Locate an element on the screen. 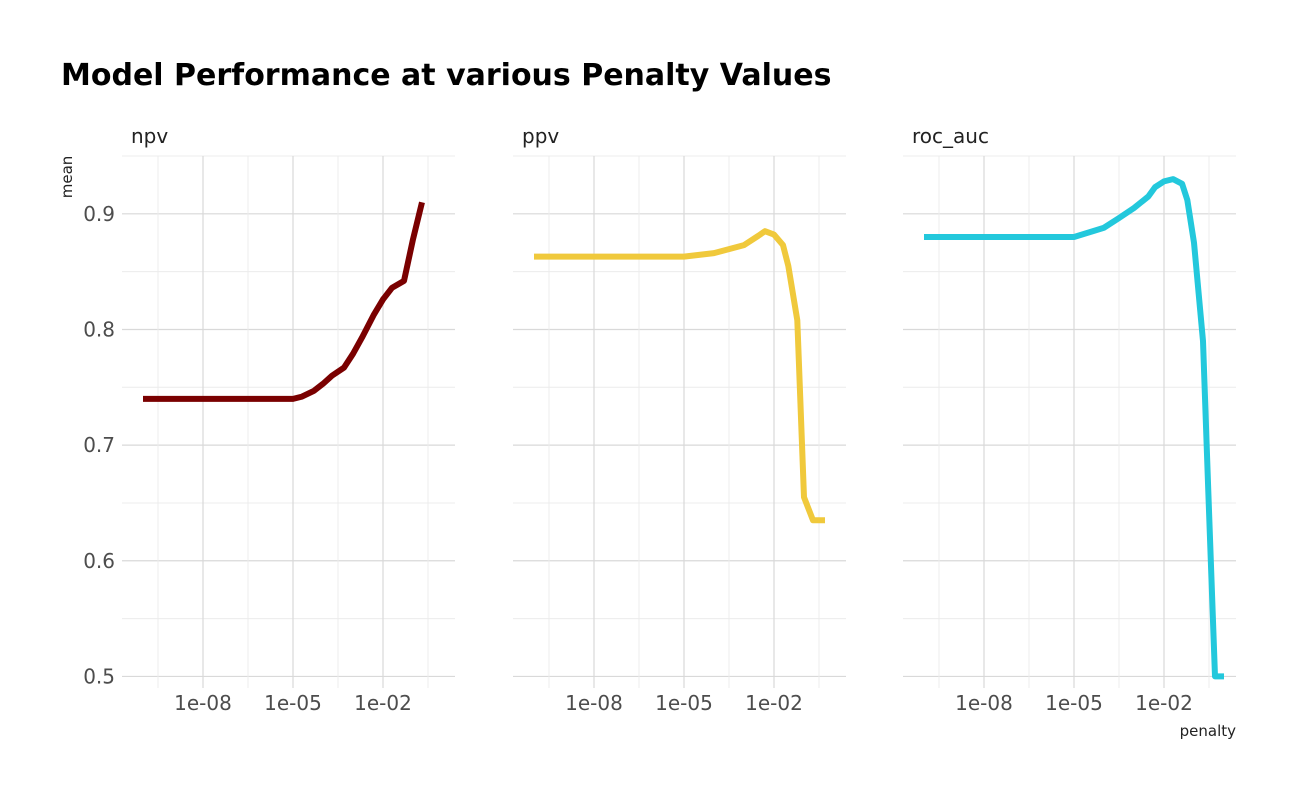 The width and height of the screenshot is (1296, 800). y-tick-label: 0.6 is located at coordinates (99, 561).